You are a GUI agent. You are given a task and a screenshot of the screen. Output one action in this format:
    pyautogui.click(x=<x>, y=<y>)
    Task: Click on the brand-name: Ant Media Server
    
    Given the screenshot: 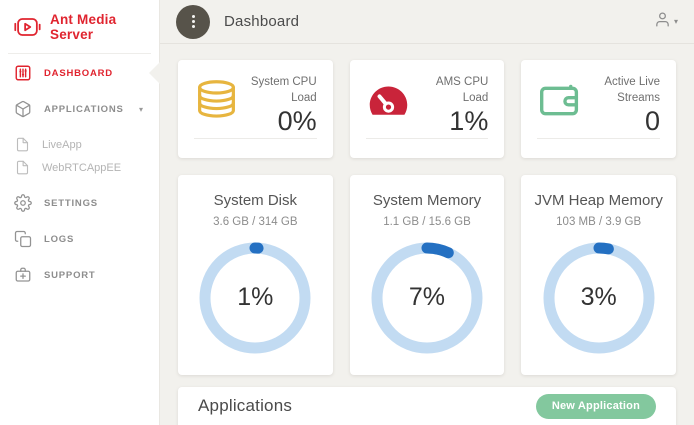 What is the action you would take?
    pyautogui.click(x=83, y=26)
    